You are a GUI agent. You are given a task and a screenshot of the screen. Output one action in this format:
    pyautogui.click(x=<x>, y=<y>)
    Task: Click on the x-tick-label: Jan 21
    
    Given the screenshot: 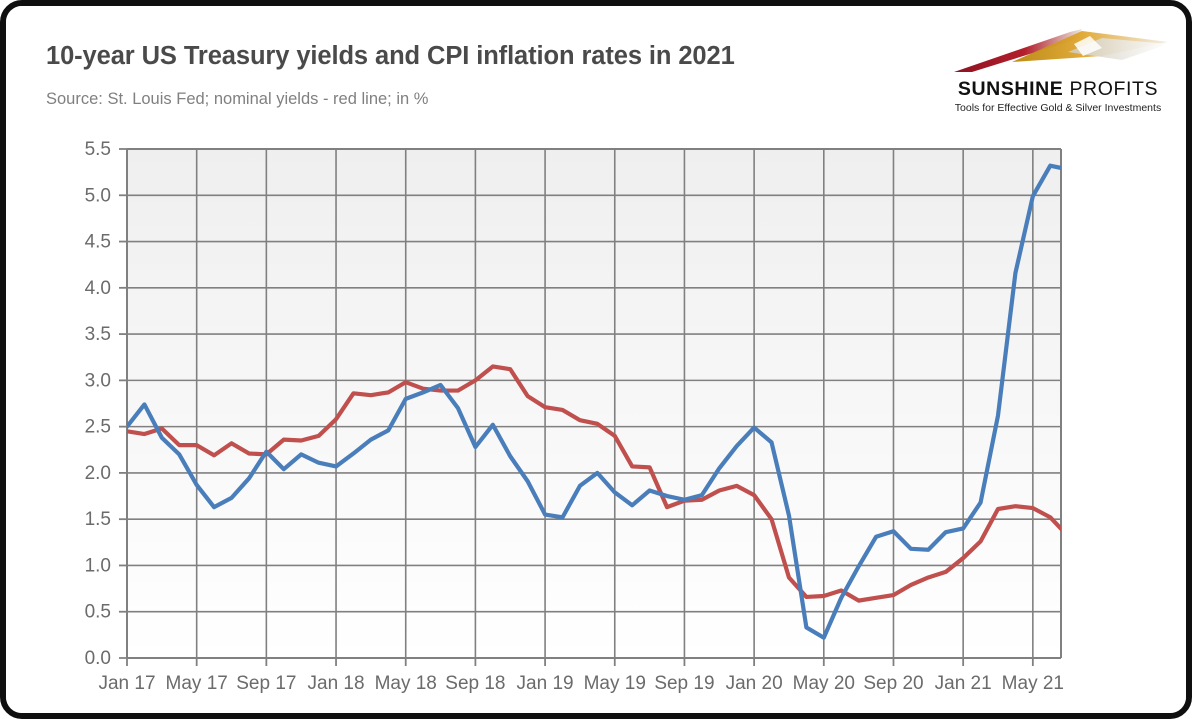 What is the action you would take?
    pyautogui.click(x=963, y=683)
    